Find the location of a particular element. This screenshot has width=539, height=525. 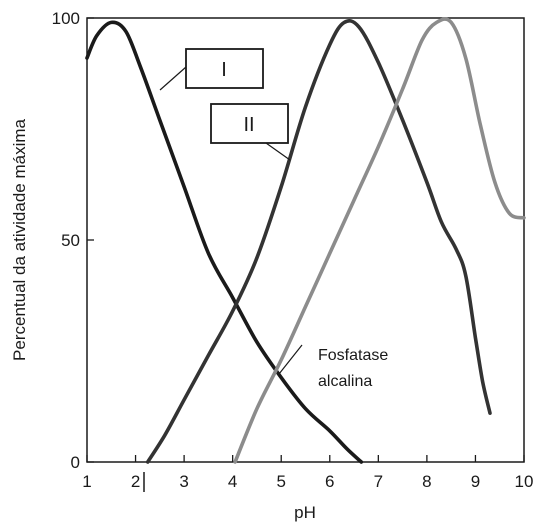

y-axis-title: Percentual da atividade máxima is located at coordinates (19, 240).